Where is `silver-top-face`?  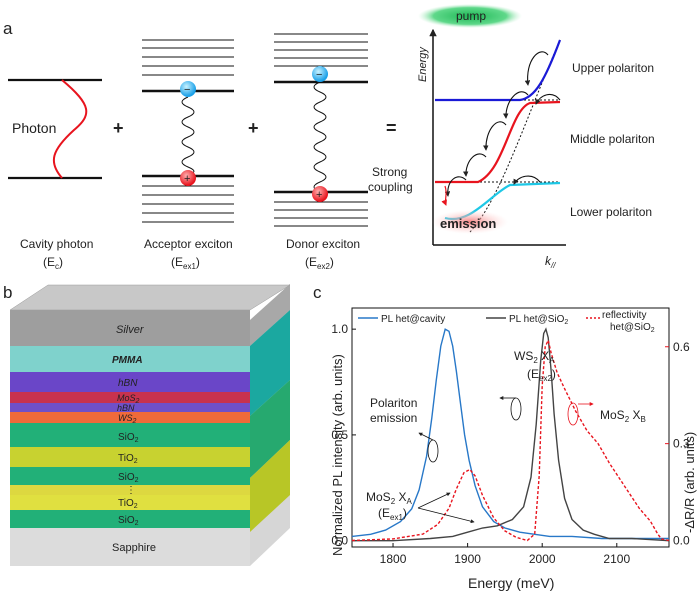
silver-top-face is located at coordinates (150, 297).